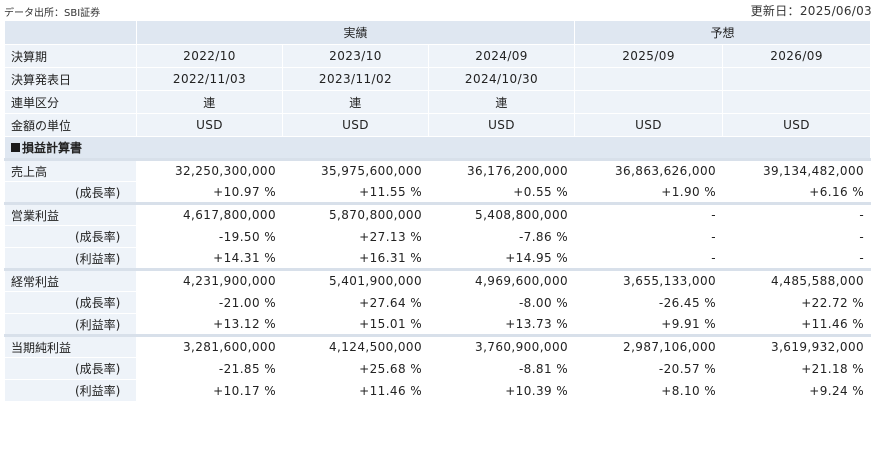  I want to click on unit-label: 金額の単位, so click(70, 125).